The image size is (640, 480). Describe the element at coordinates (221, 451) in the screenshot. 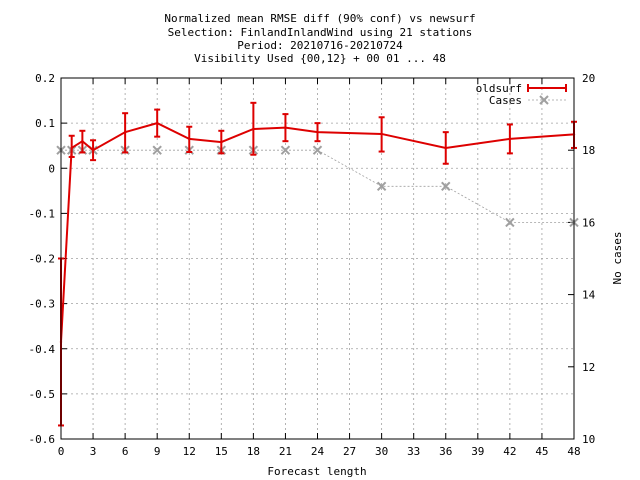

I see `x-tick-label: 15` at that location.